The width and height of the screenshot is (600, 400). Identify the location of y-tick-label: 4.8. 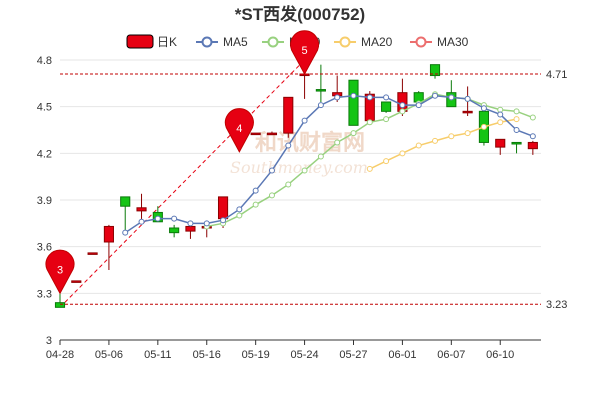
(44, 61).